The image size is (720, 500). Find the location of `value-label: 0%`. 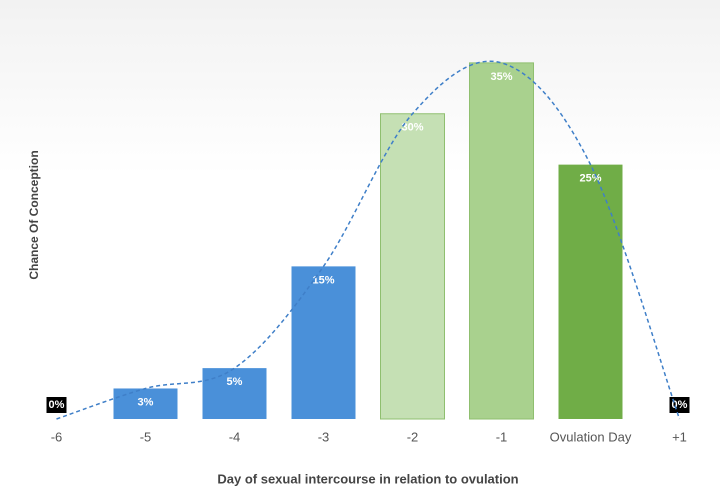

value-label: 0% is located at coordinates (57, 405).